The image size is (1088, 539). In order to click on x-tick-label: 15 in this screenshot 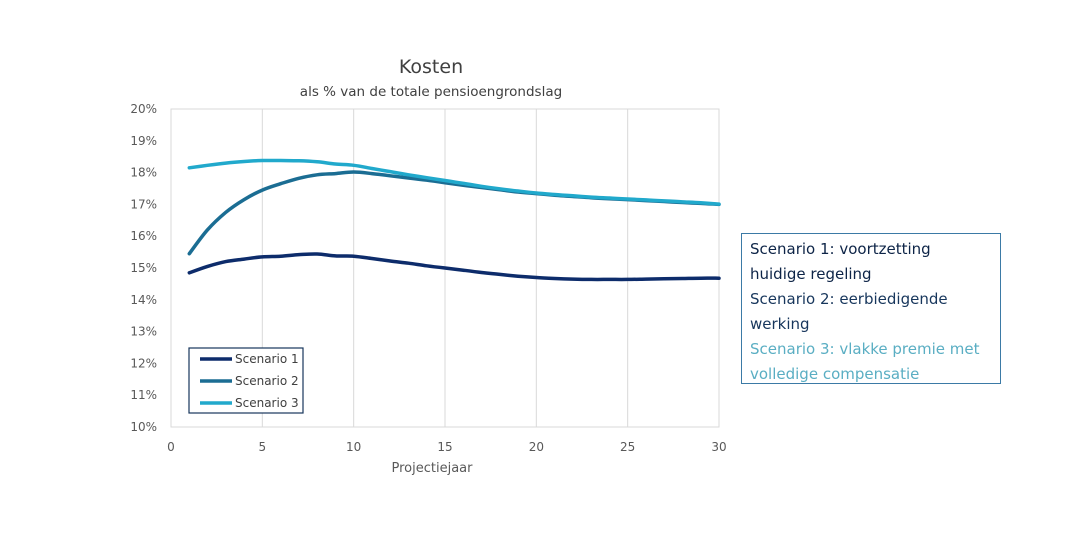, I will do `click(444, 447)`.